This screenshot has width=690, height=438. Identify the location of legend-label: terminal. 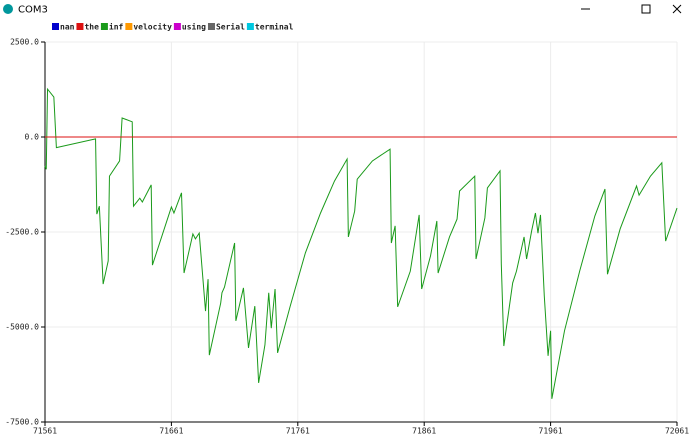
(274, 27).